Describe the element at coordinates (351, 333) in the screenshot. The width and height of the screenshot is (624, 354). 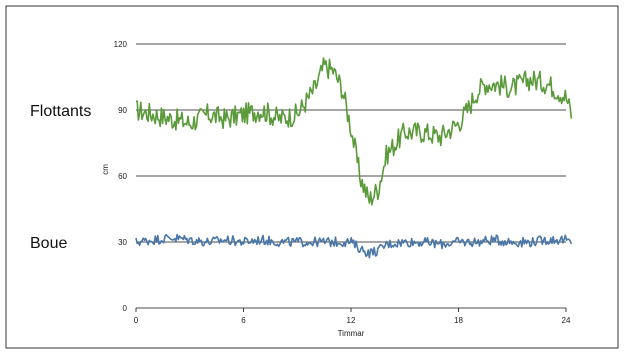
I see `x-axis-title: Timmar` at that location.